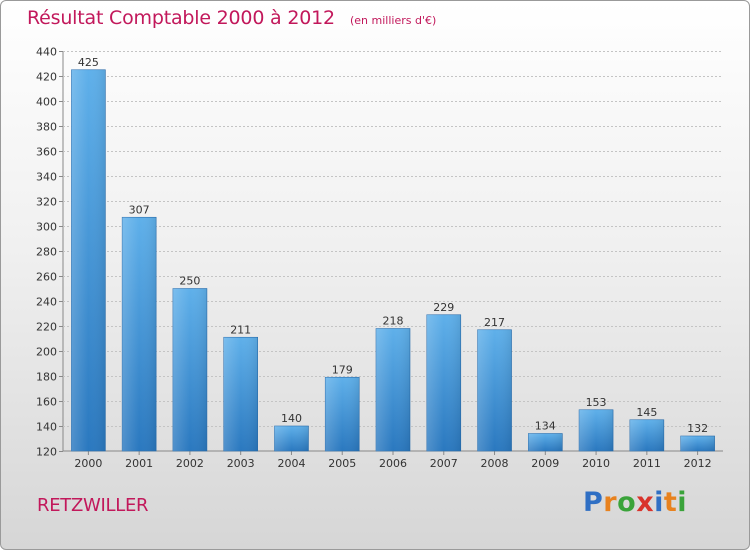 The image size is (750, 550). Describe the element at coordinates (697, 428) in the screenshot. I see `data-label: 132` at that location.